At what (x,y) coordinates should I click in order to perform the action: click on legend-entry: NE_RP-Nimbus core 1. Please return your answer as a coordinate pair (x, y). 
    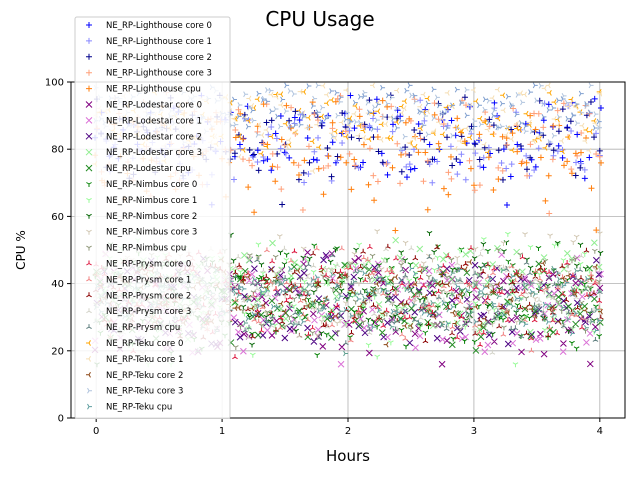
    Looking at the image, I should click on (141, 201).